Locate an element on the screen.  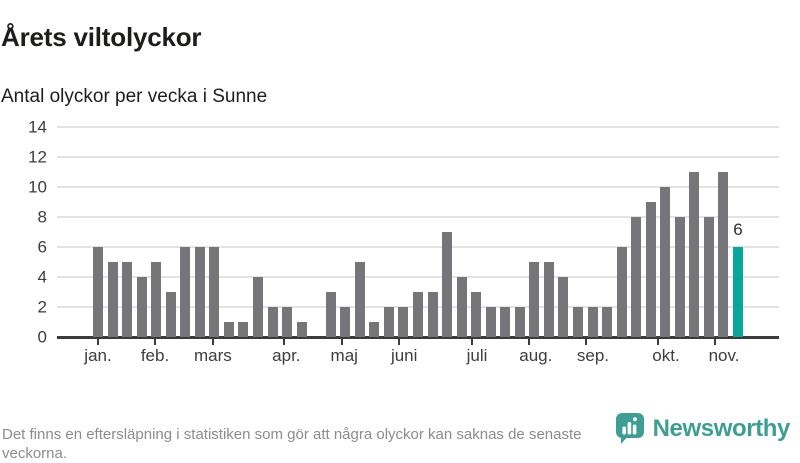
y-axis-label-0: 0 is located at coordinates (42, 337).